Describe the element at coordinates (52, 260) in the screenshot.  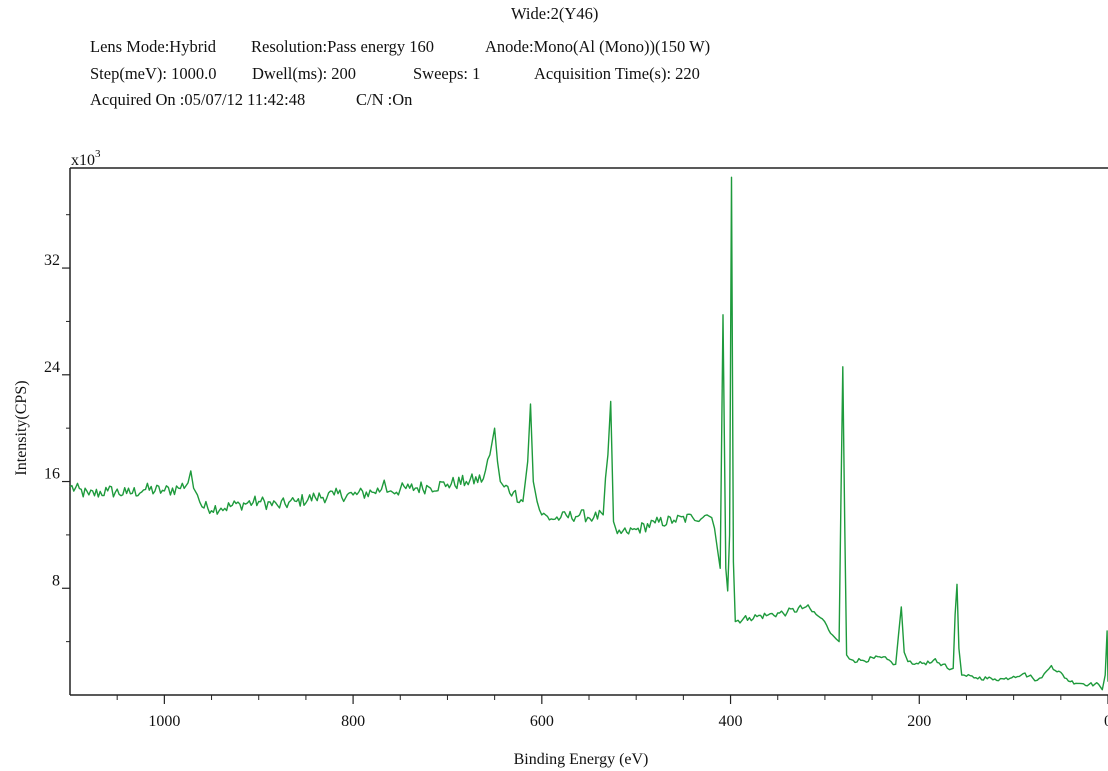
I see `y-tick-label: 32` at that location.